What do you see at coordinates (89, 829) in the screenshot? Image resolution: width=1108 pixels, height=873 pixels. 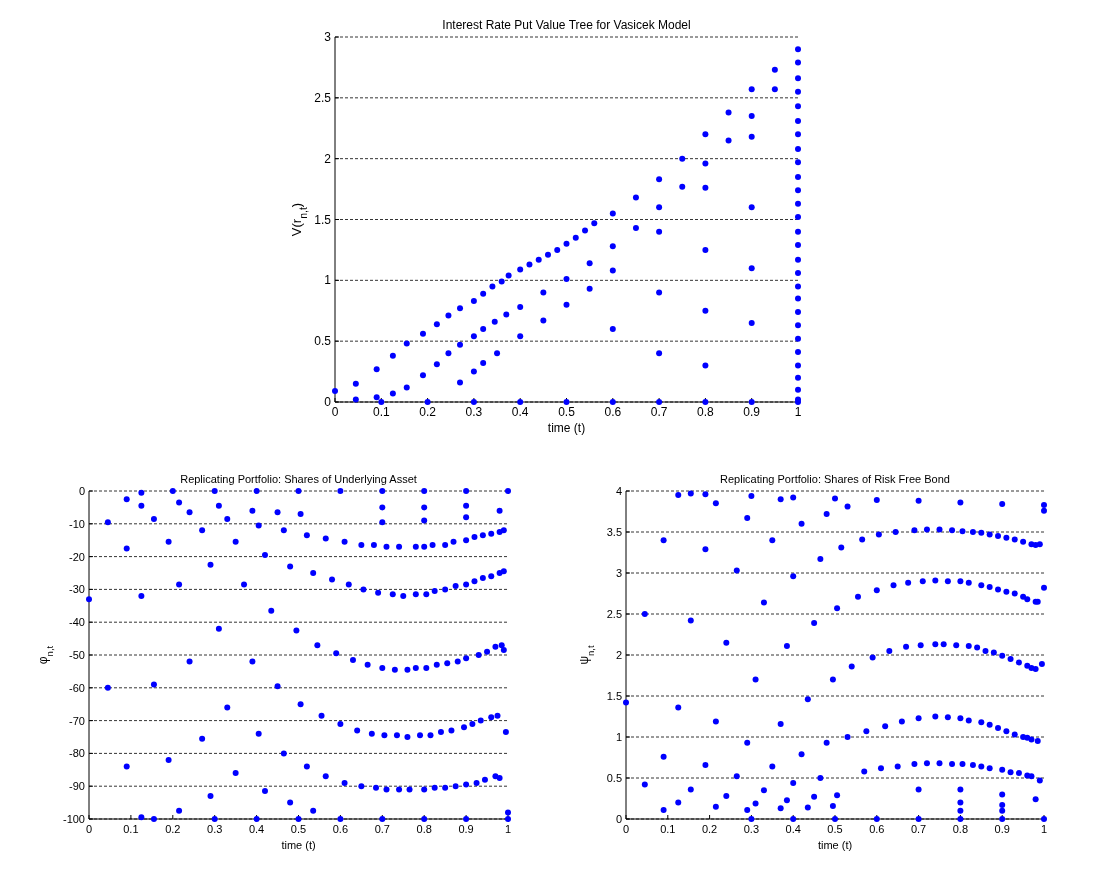 I see `x-tick-label: 0` at bounding box center [89, 829].